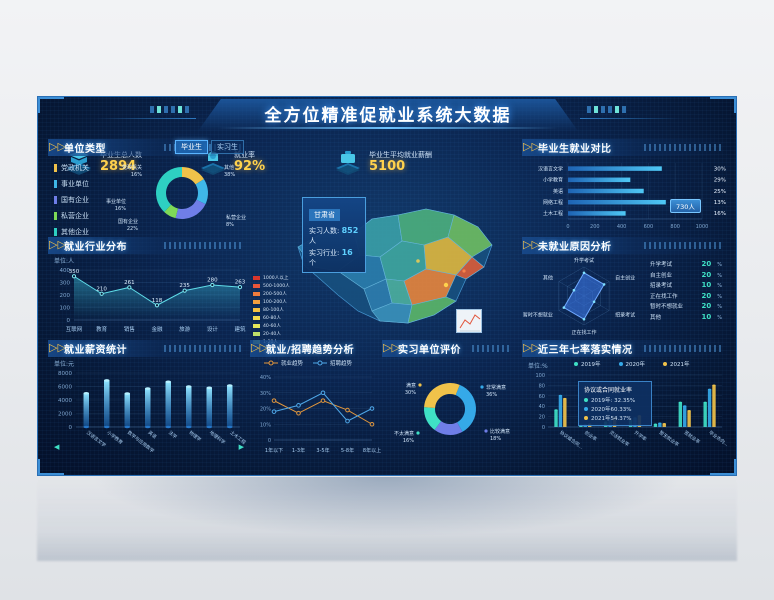 Image resolution: width=774 pixels, height=600 pixels. What do you see at coordinates (631, 364) in the screenshot?
I see `seven-legend-item: 2020年` at bounding box center [631, 364].